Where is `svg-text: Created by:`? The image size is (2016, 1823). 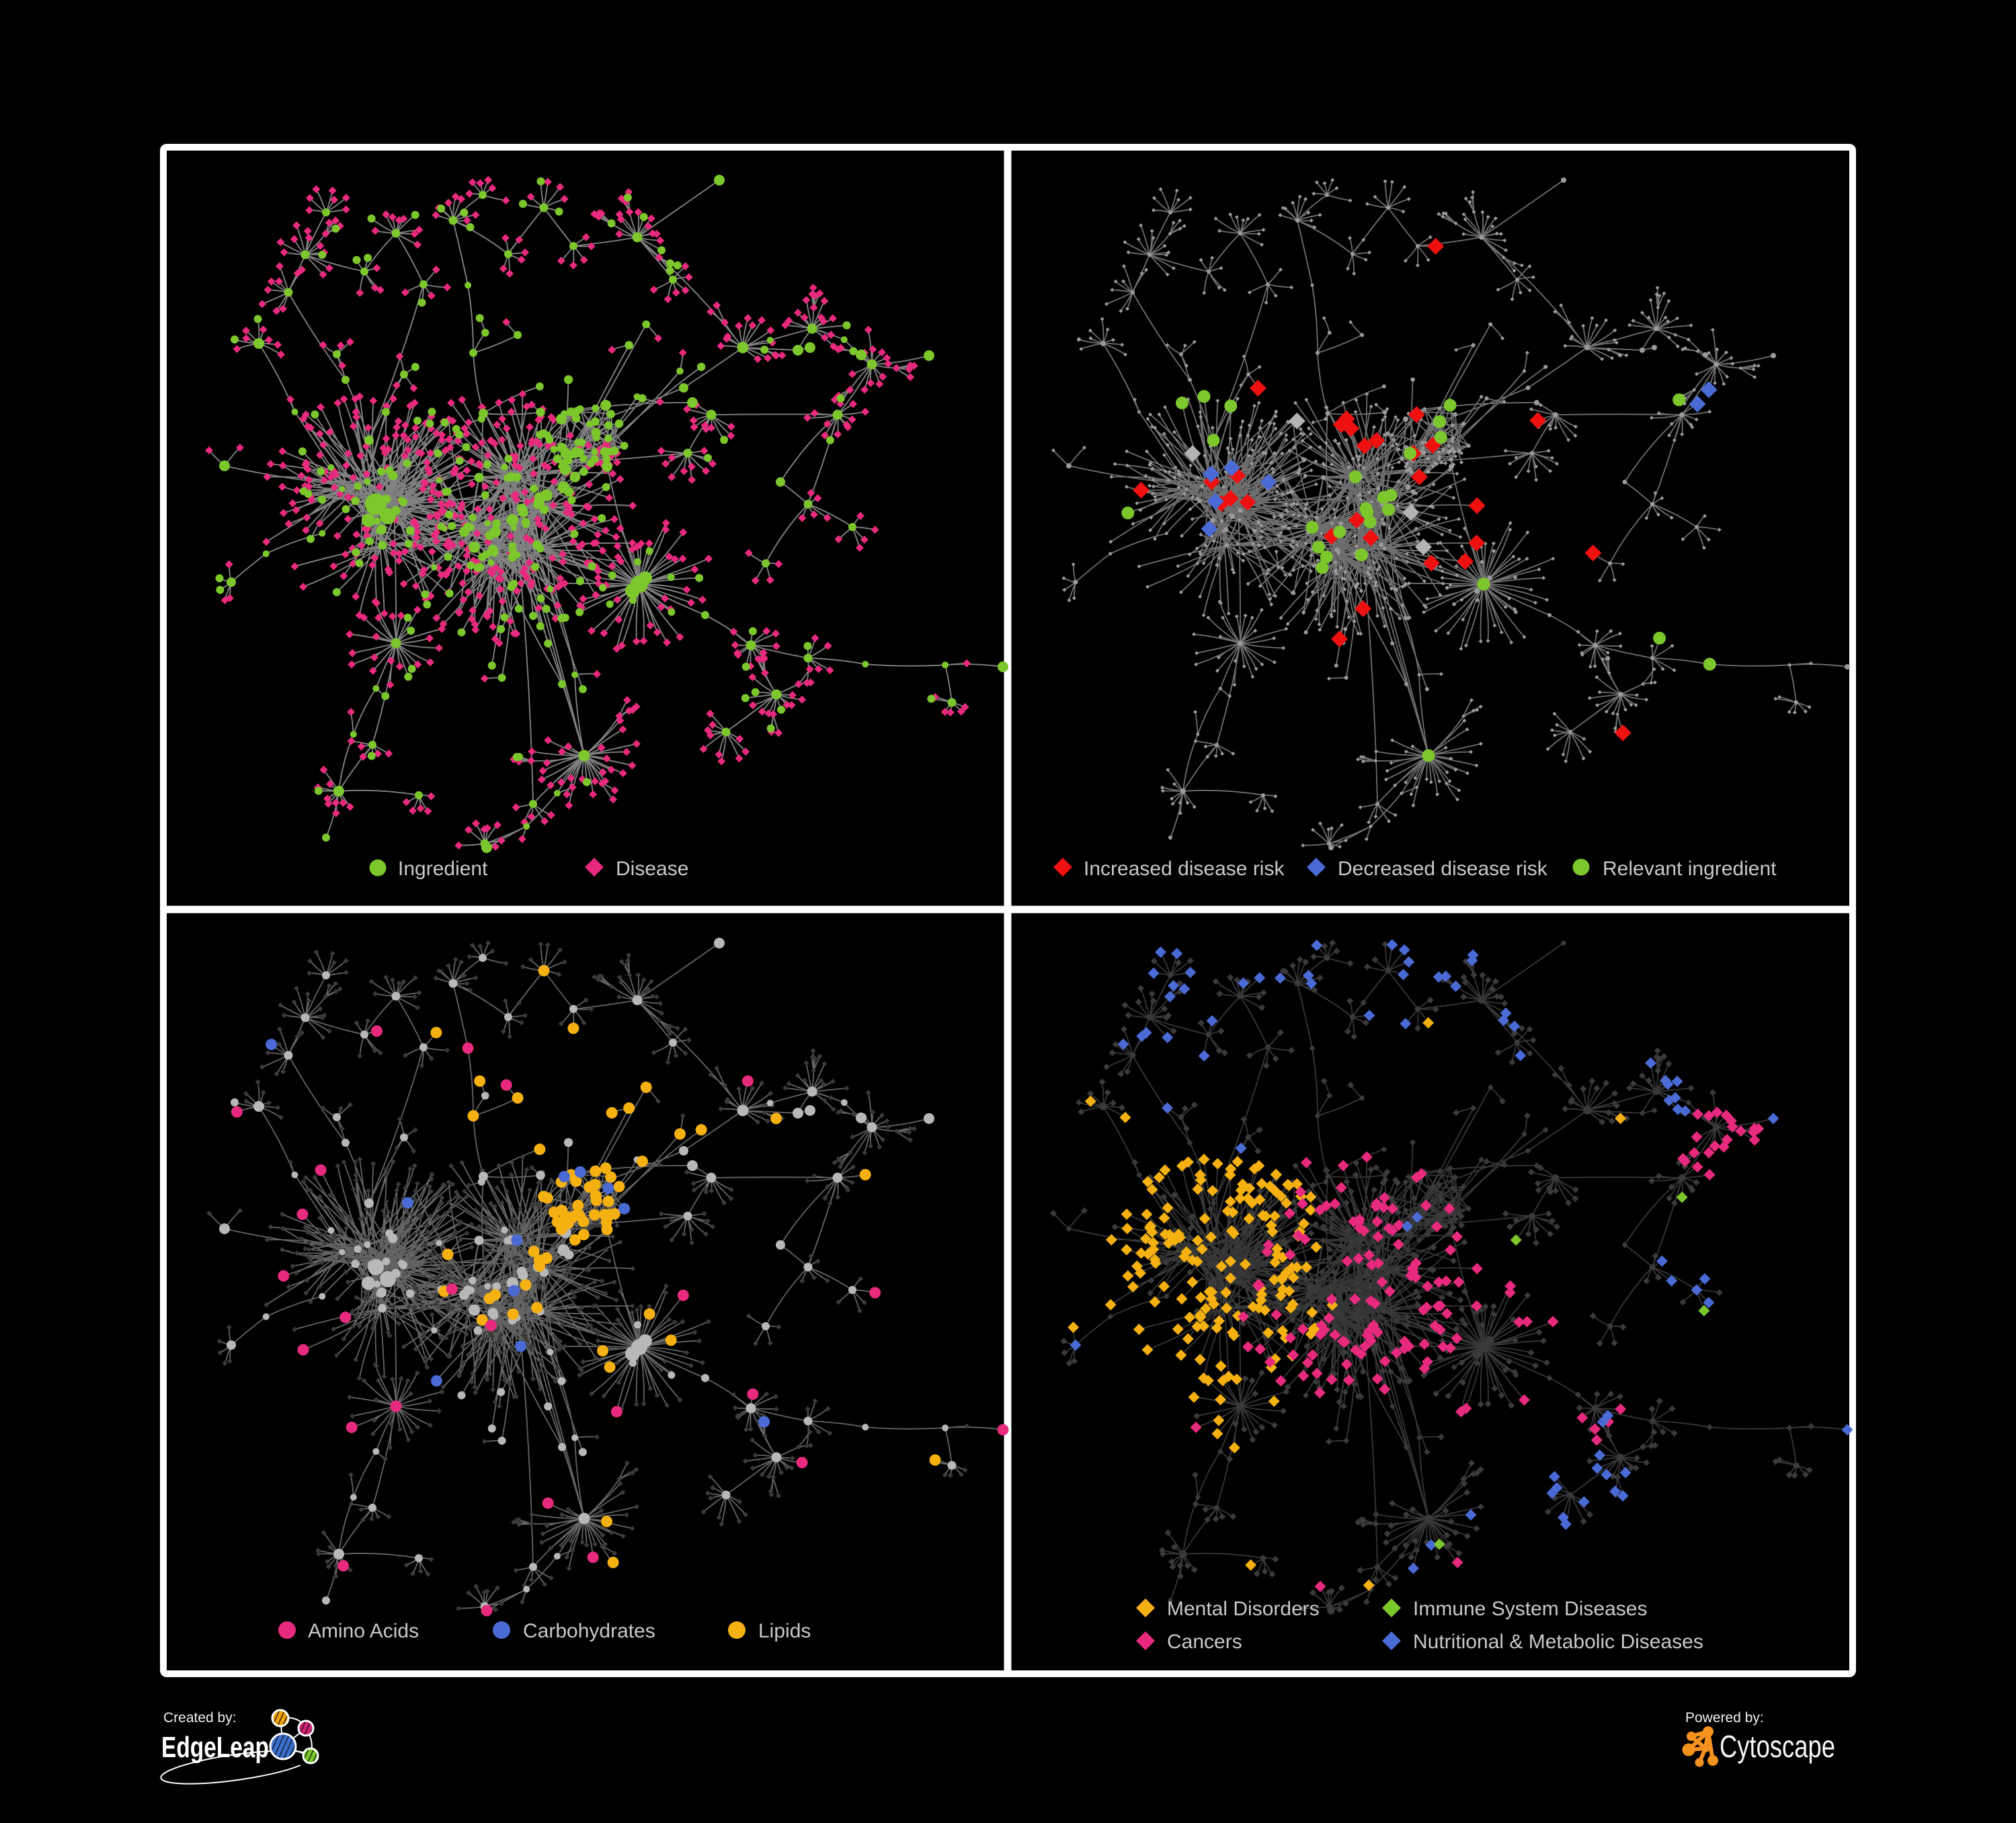 svg-text: Created by: is located at coordinates (200, 1718).